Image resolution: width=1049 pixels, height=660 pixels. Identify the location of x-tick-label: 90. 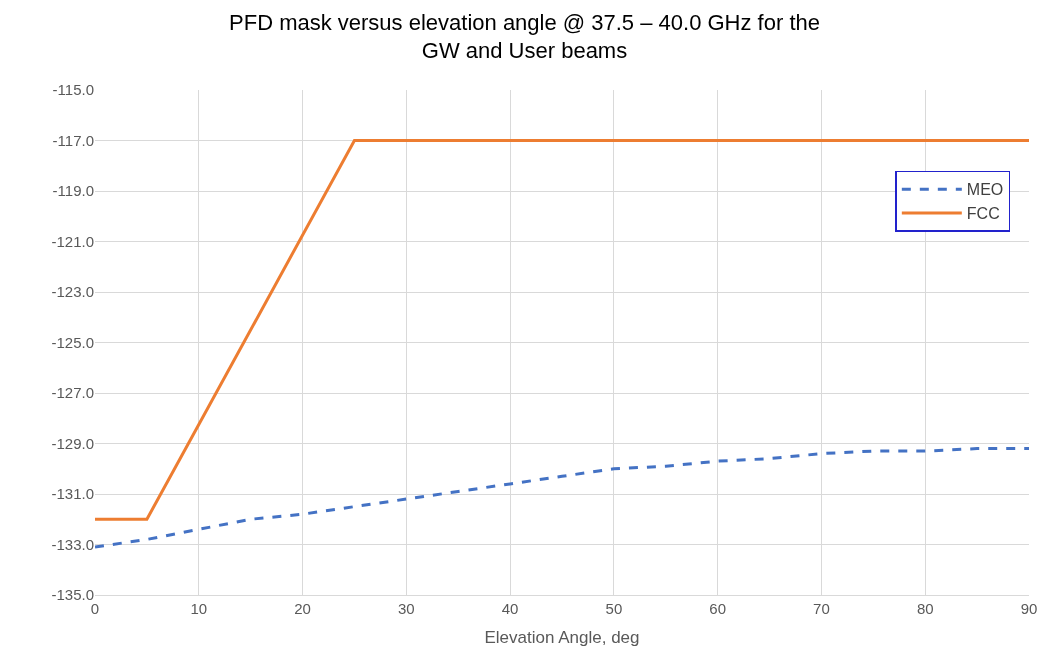
(1029, 608).